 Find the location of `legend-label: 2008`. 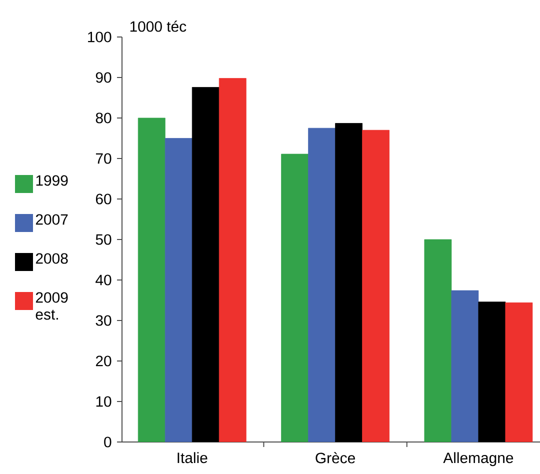

legend-label: 2008 is located at coordinates (52, 258).